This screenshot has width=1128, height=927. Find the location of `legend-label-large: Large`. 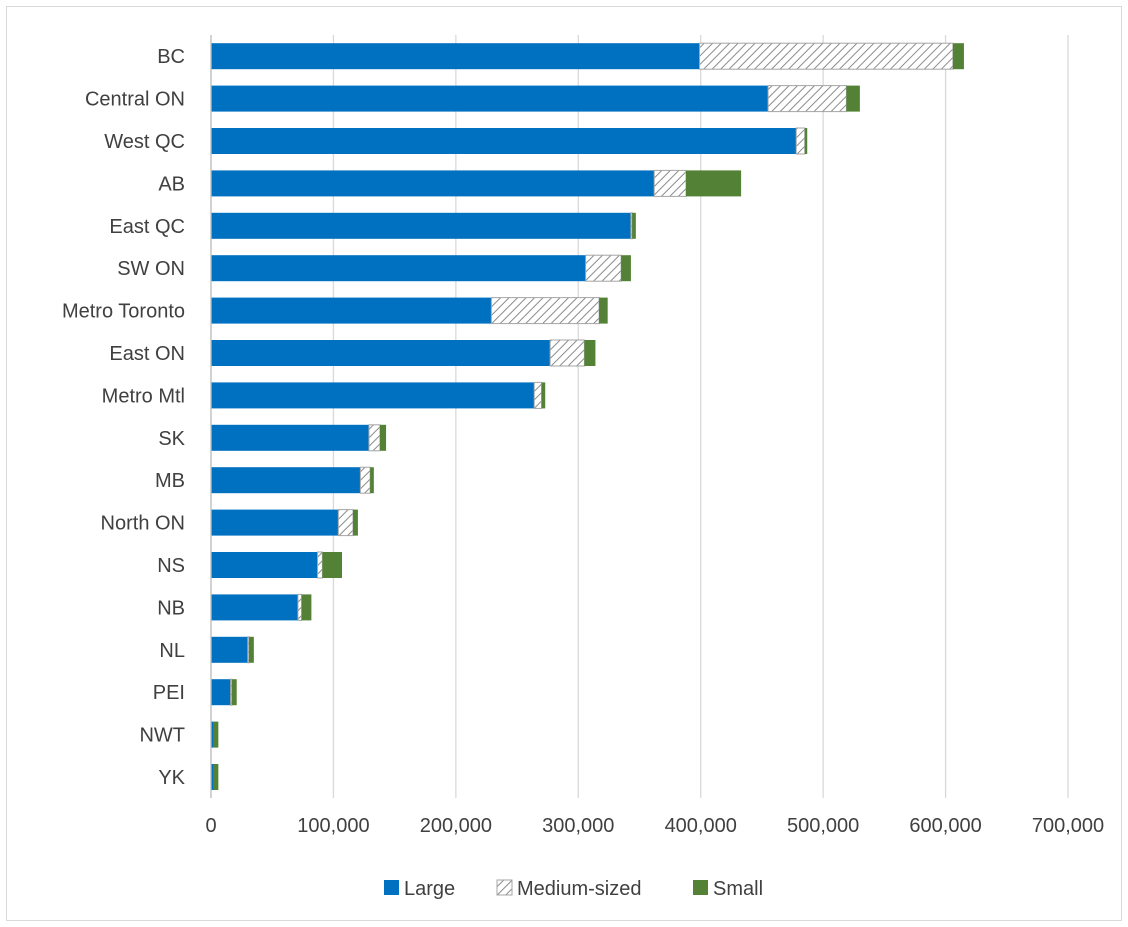

legend-label-large: Large is located at coordinates (429, 889).